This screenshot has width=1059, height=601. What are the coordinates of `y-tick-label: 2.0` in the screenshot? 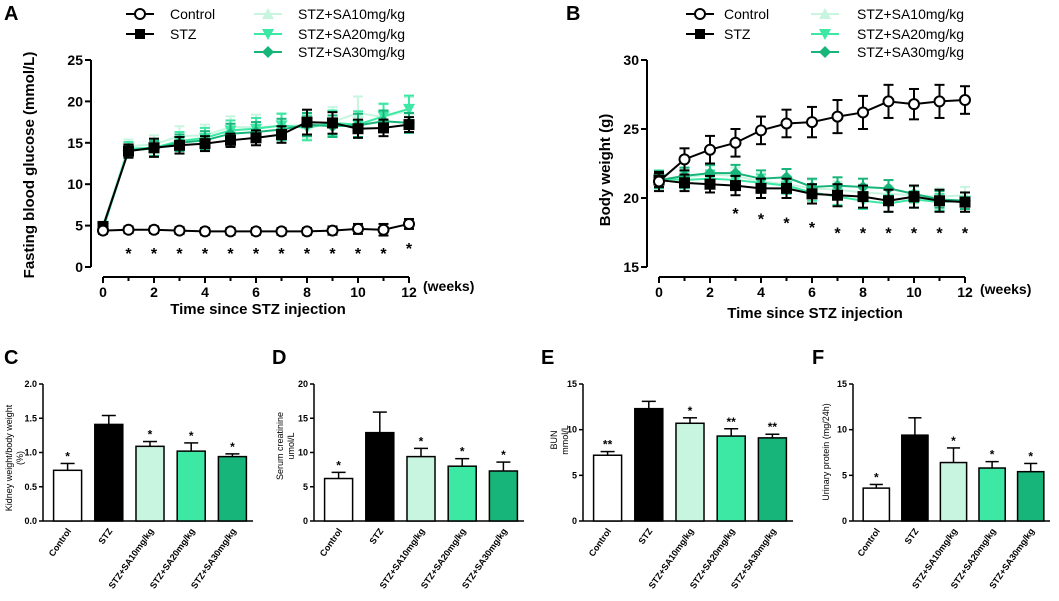 It's located at (30, 384).